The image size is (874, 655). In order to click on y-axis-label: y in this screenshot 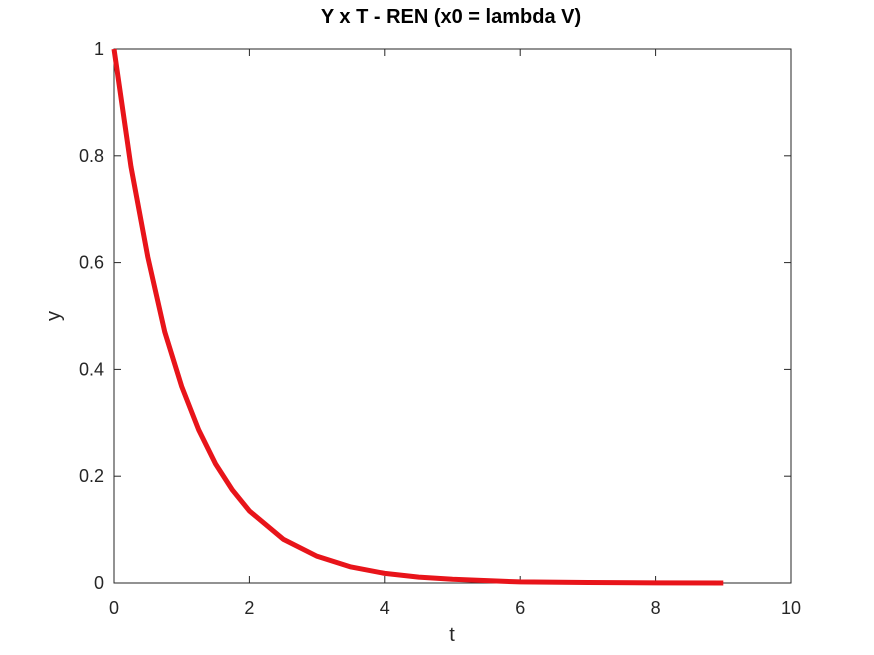, I will do `click(54, 316)`.